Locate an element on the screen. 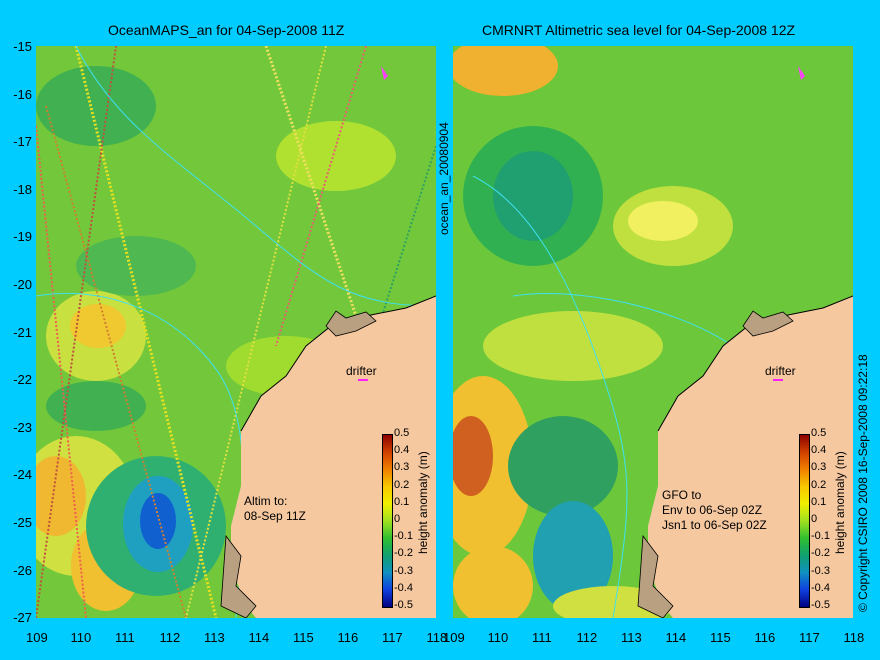 The height and width of the screenshot is (660, 880). right-colorbar-tick-label: -0.1 is located at coordinates (820, 536).